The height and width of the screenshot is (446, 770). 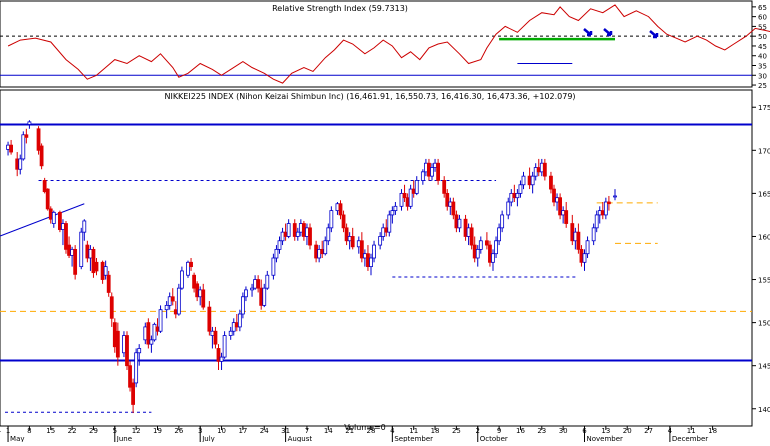 I want to click on rsi-tick-label: 65, so click(x=762, y=8).